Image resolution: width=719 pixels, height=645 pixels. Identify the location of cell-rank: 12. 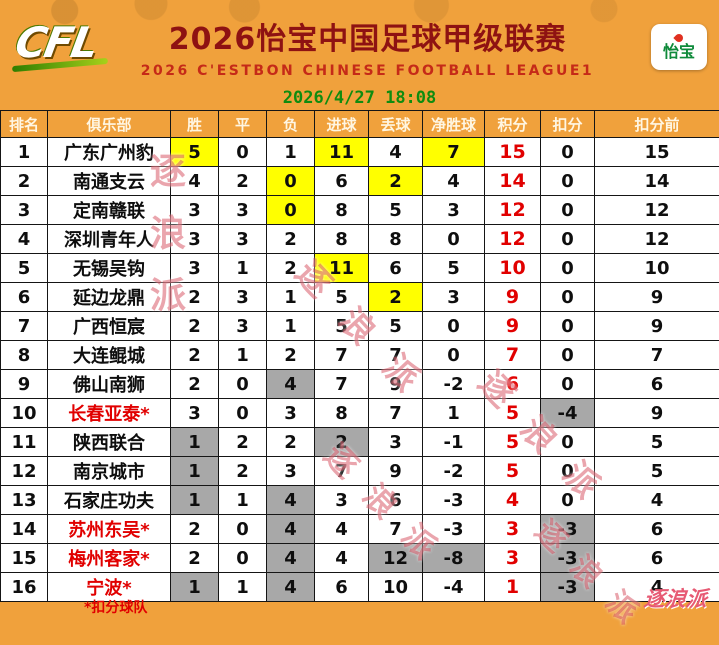
(24, 471).